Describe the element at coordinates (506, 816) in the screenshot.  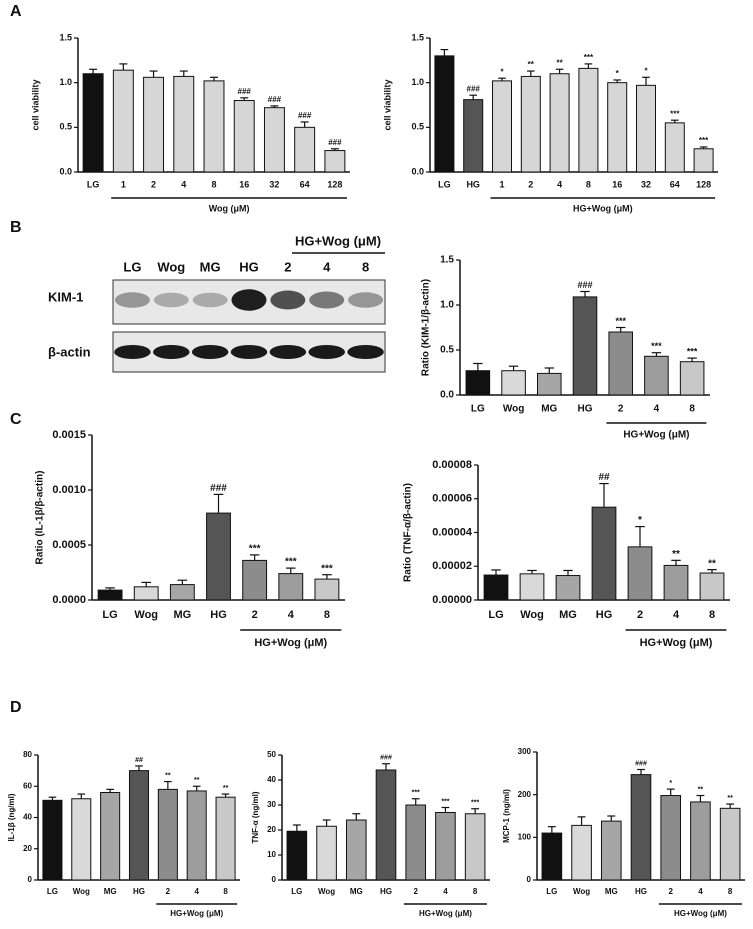
I see `y-axis-label: MCP-1 (ng/ml)` at that location.